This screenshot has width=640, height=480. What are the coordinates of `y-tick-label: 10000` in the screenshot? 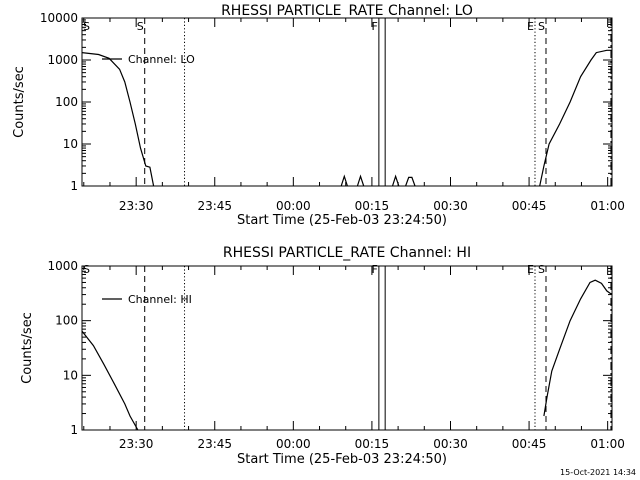 It's located at (59, 18).